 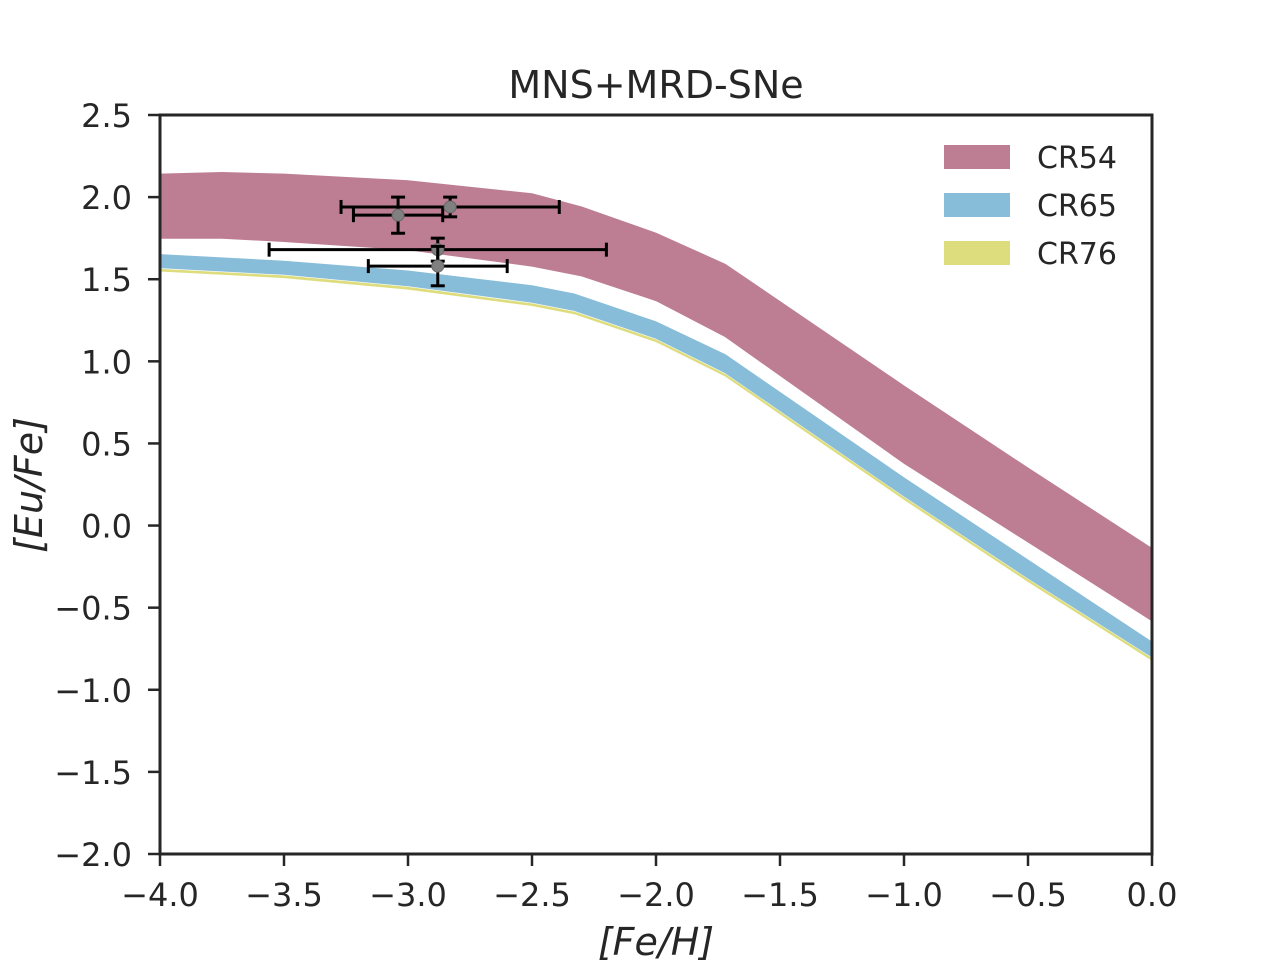 What do you see at coordinates (656, 895) in the screenshot?
I see `x-tick-label: −2.0` at bounding box center [656, 895].